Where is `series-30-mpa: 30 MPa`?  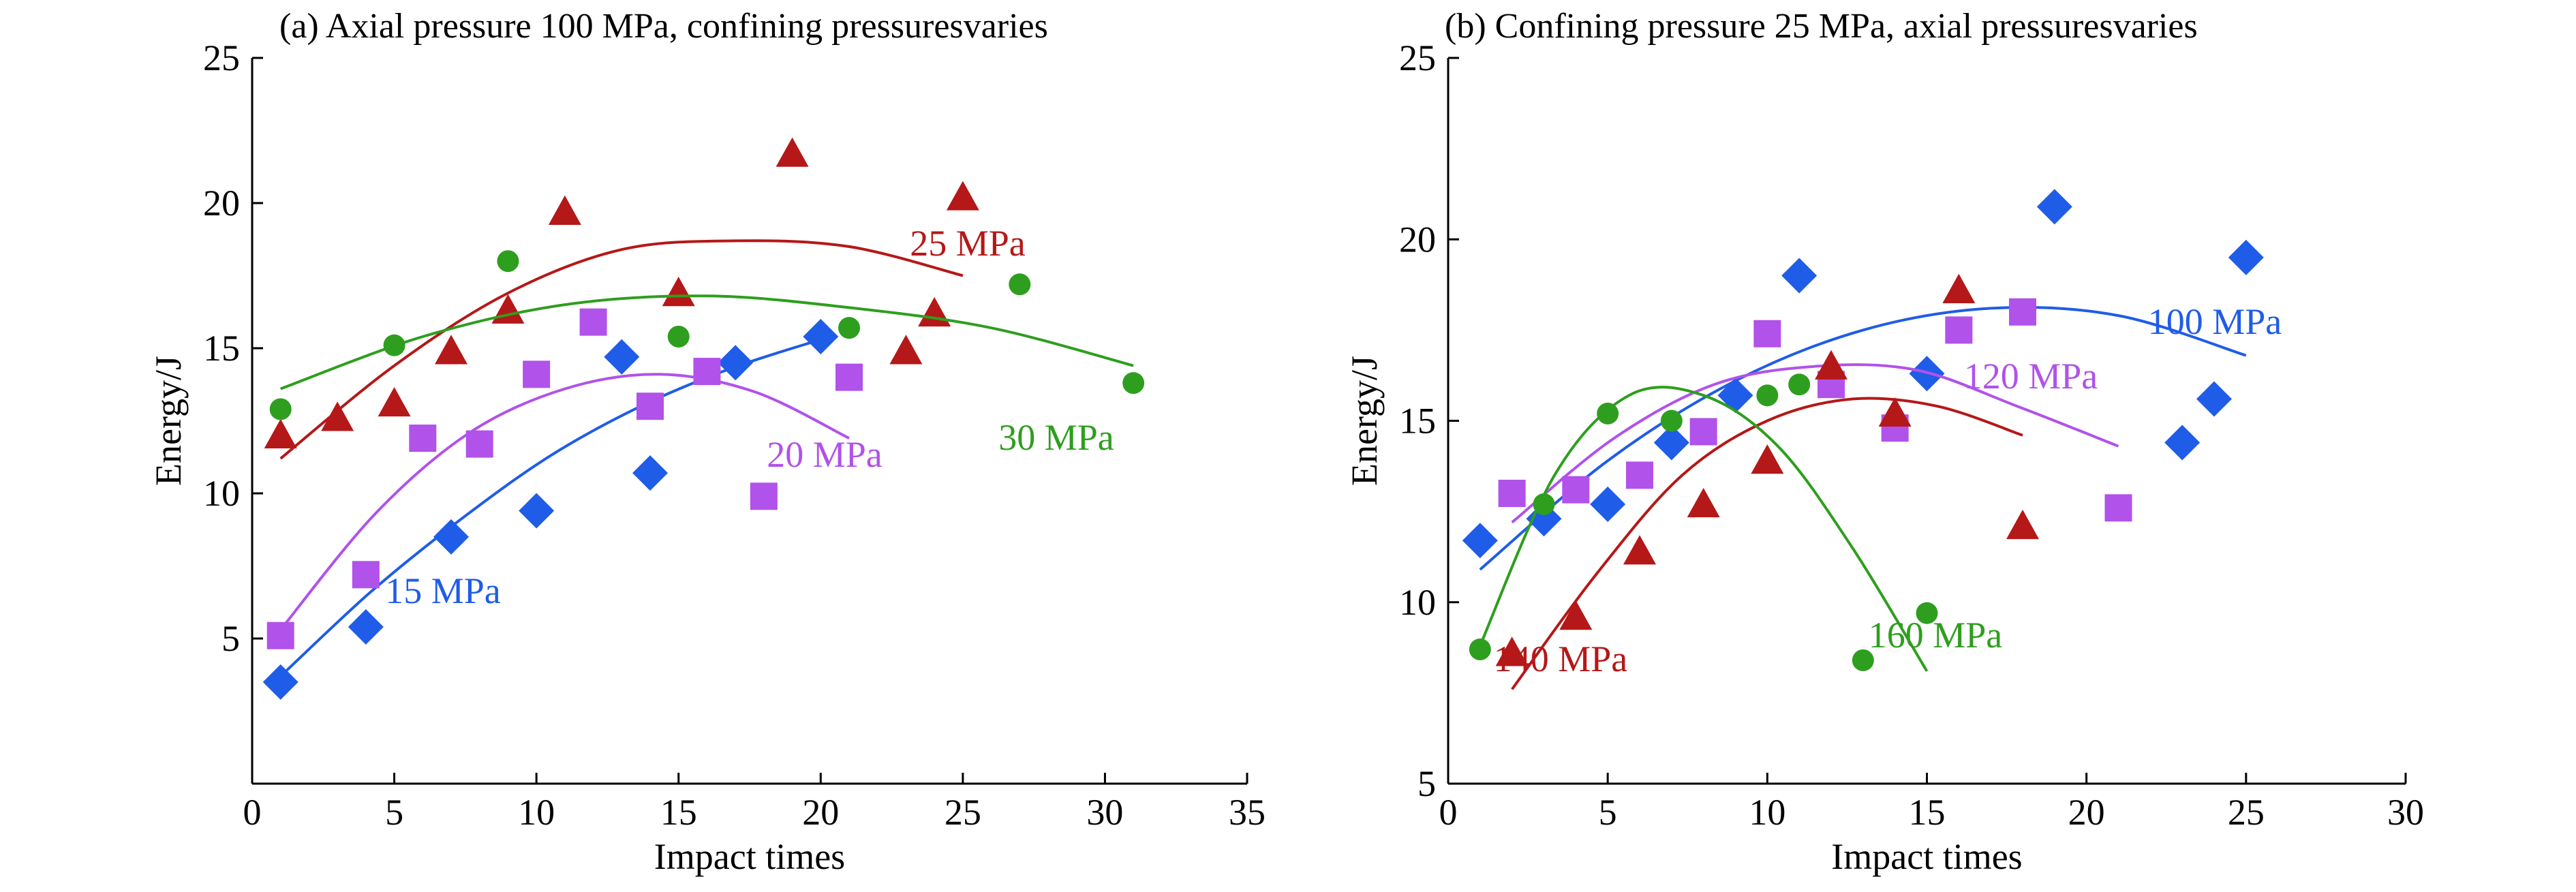 series-30-mpa: 30 MPa is located at coordinates (707, 354).